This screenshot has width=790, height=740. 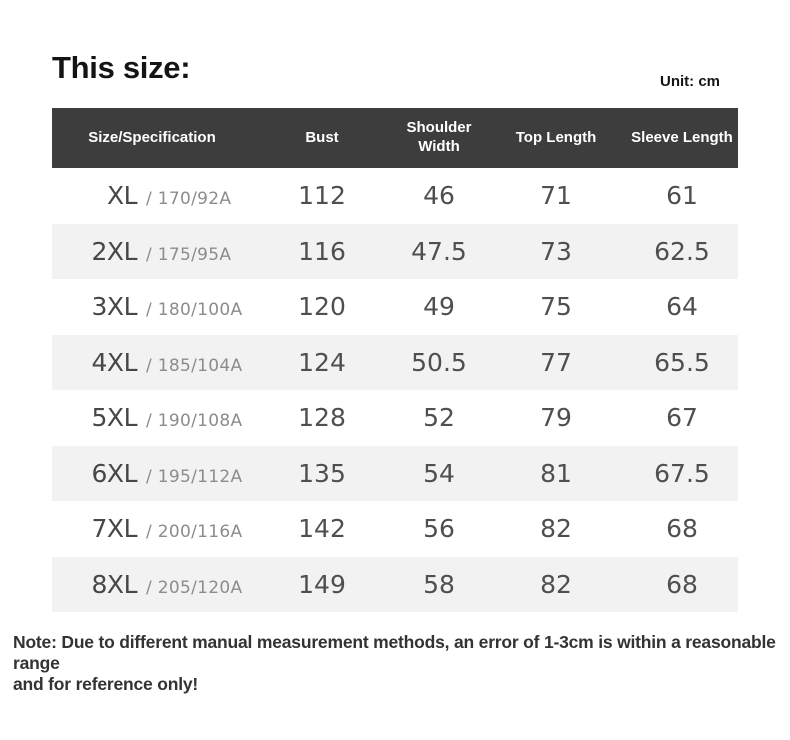 I want to click on bust-cell: 112, so click(x=322, y=196).